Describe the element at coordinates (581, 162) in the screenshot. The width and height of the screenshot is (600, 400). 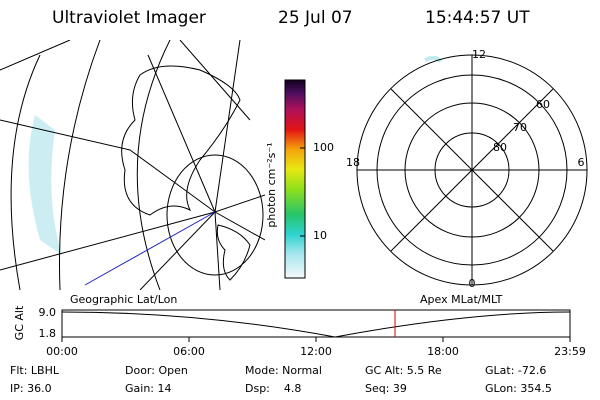
I see `mlt-label: 6` at that location.